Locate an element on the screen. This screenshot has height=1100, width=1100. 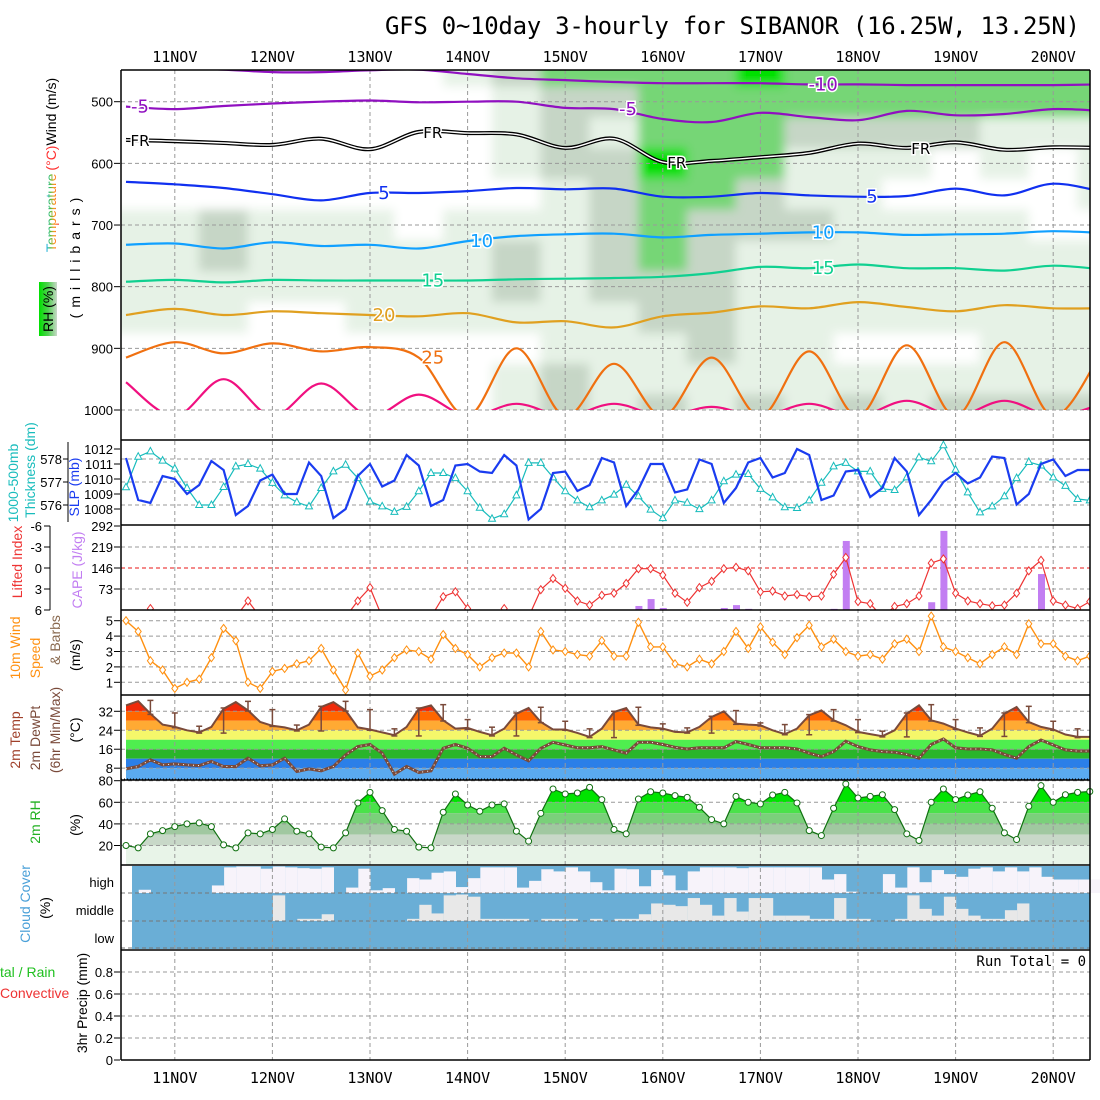
rh-band is located at coordinates (608, 829).